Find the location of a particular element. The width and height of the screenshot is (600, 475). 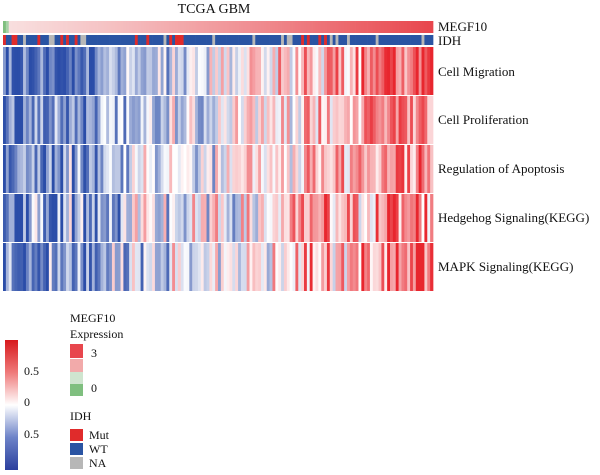

row-label-hedgehog-signaling: Hedgehog Signaling(KEGG) is located at coordinates (513, 217).